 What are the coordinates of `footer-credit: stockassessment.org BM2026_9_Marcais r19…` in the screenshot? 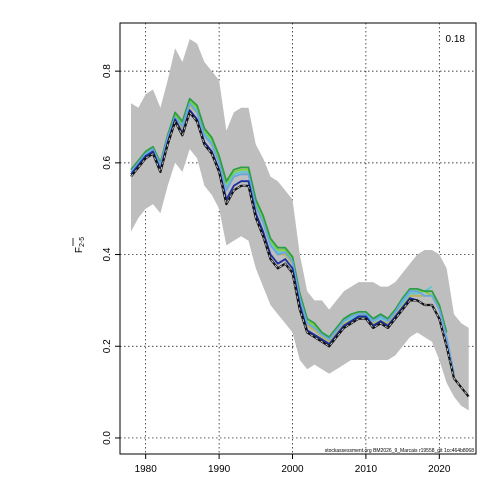 It's located at (399, 451).